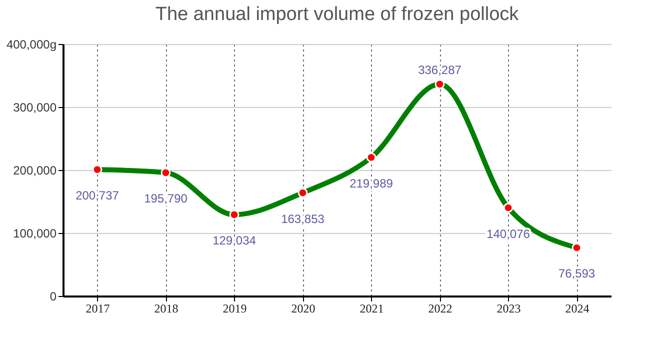  I want to click on y-tick-label: 0, so click(53, 297).